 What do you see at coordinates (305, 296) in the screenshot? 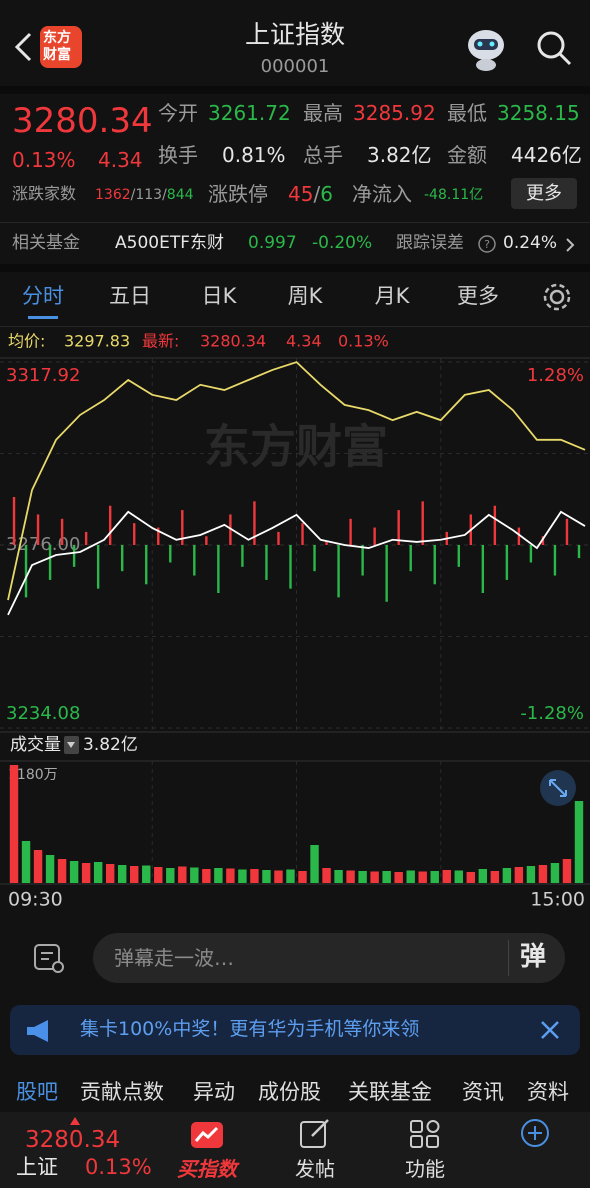
I see `period-tab: 周K` at bounding box center [305, 296].